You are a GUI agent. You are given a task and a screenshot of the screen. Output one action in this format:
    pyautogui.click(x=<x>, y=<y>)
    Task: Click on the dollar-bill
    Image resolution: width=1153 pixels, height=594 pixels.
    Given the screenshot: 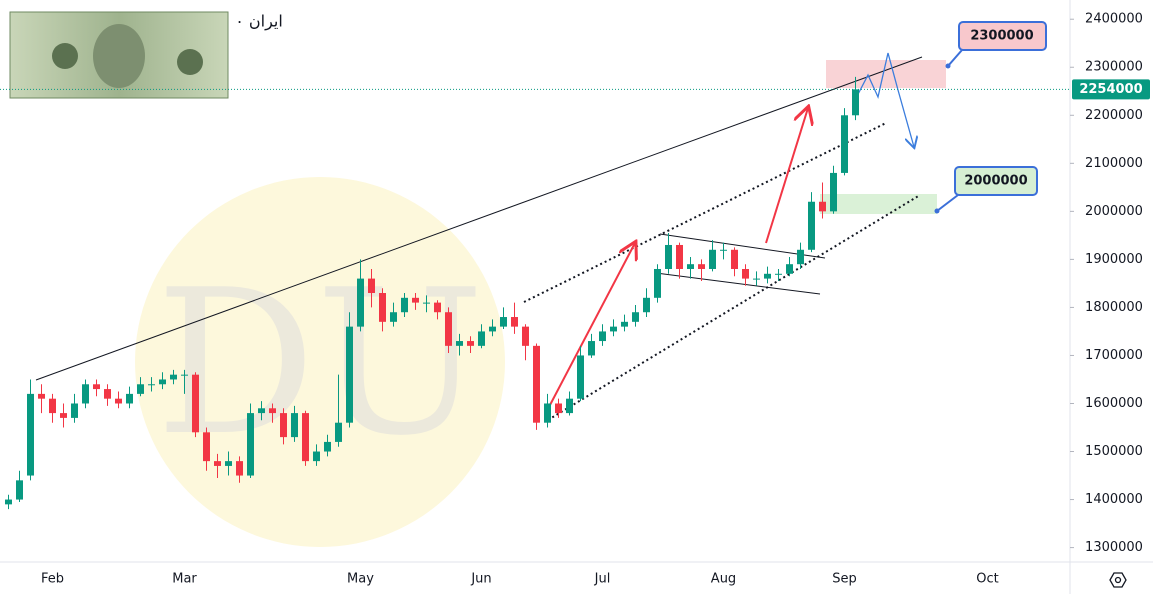 What is the action you would take?
    pyautogui.click(x=119, y=55)
    